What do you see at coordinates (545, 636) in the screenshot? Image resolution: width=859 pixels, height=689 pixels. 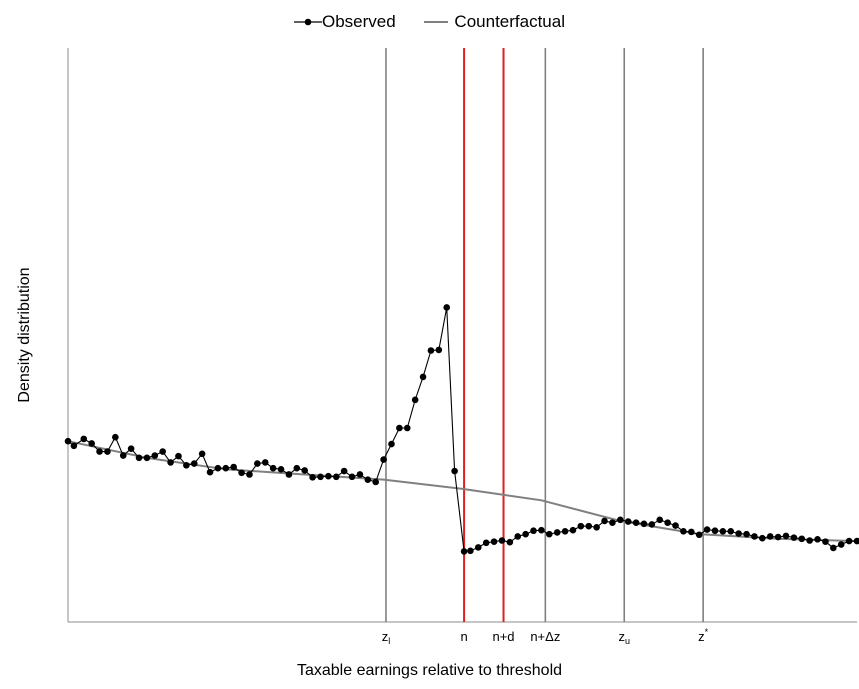 I see `reference-label-3: n+Δz` at bounding box center [545, 636].